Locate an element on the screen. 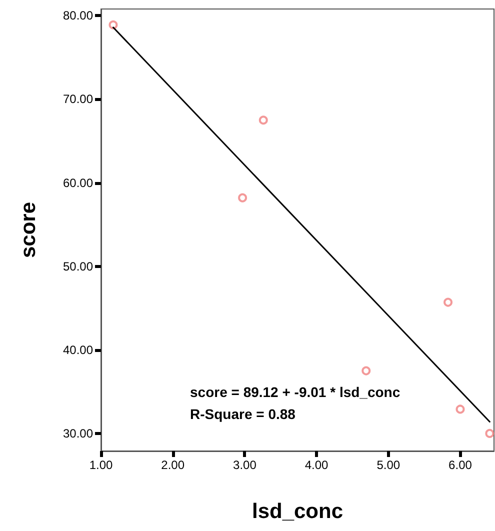 The image size is (495, 531). annotation: R-Square = 0.88 is located at coordinates (243, 414).